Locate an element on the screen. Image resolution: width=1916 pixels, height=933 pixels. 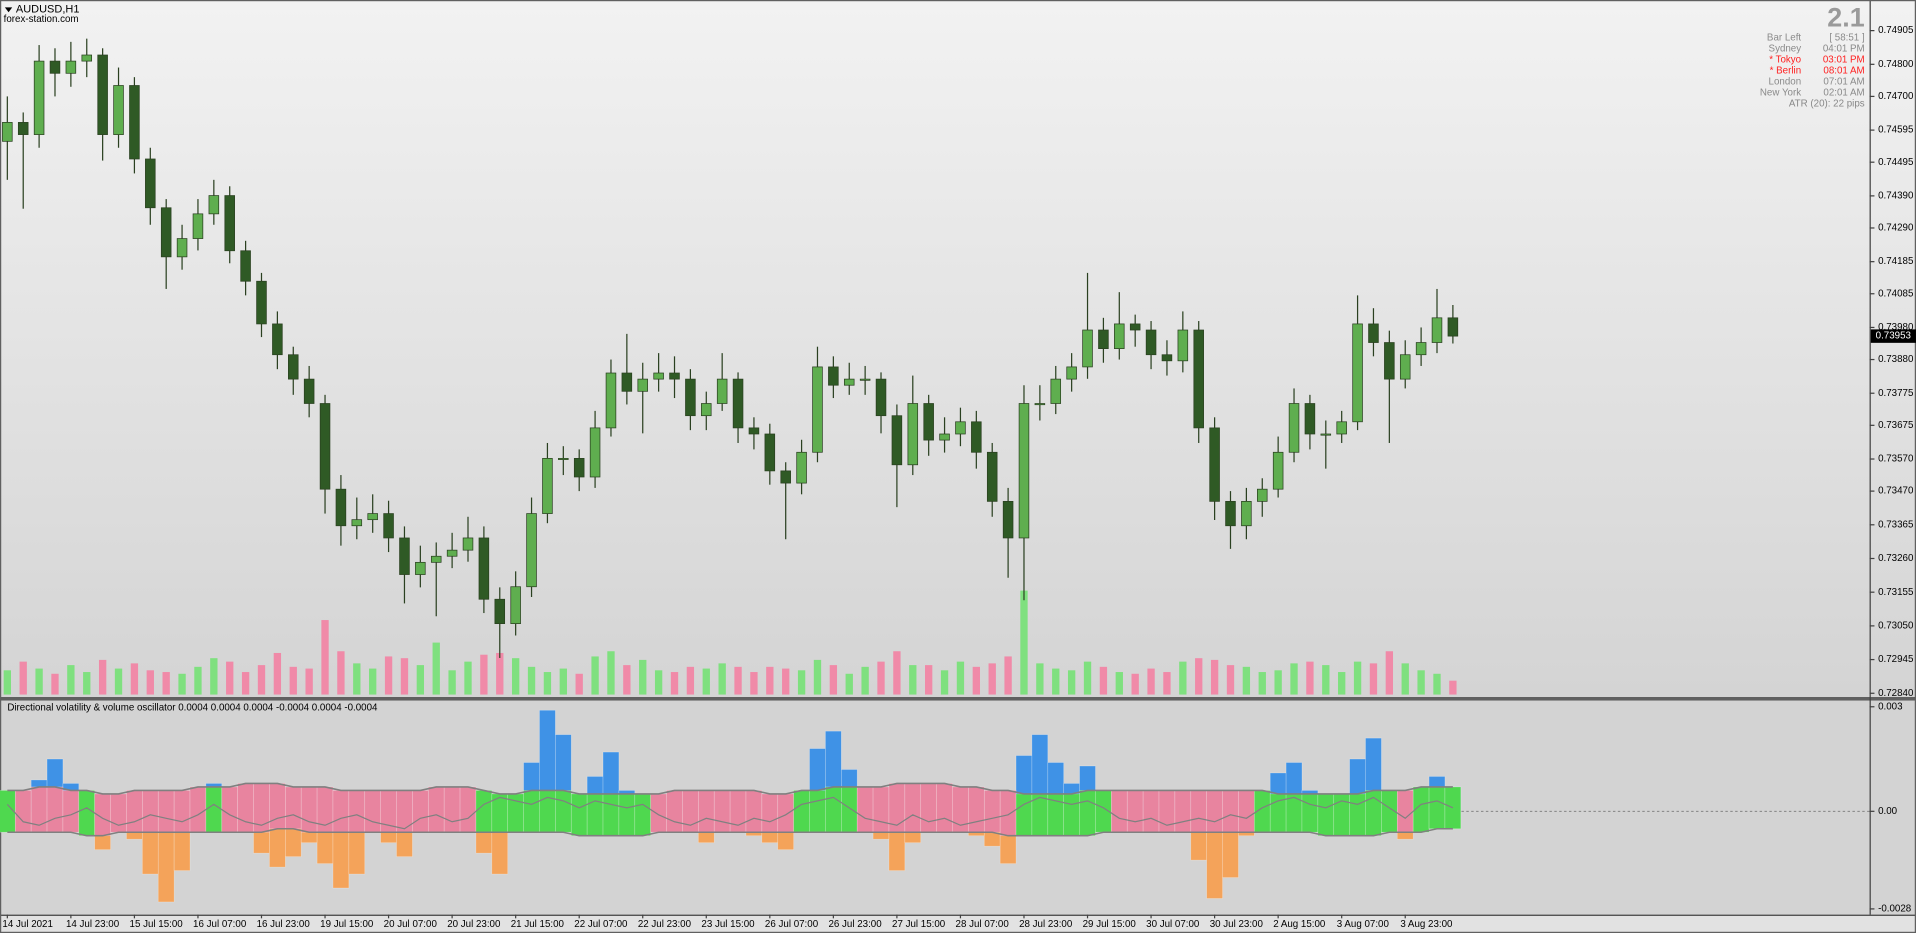
band-upper-edge is located at coordinates (730, 788).